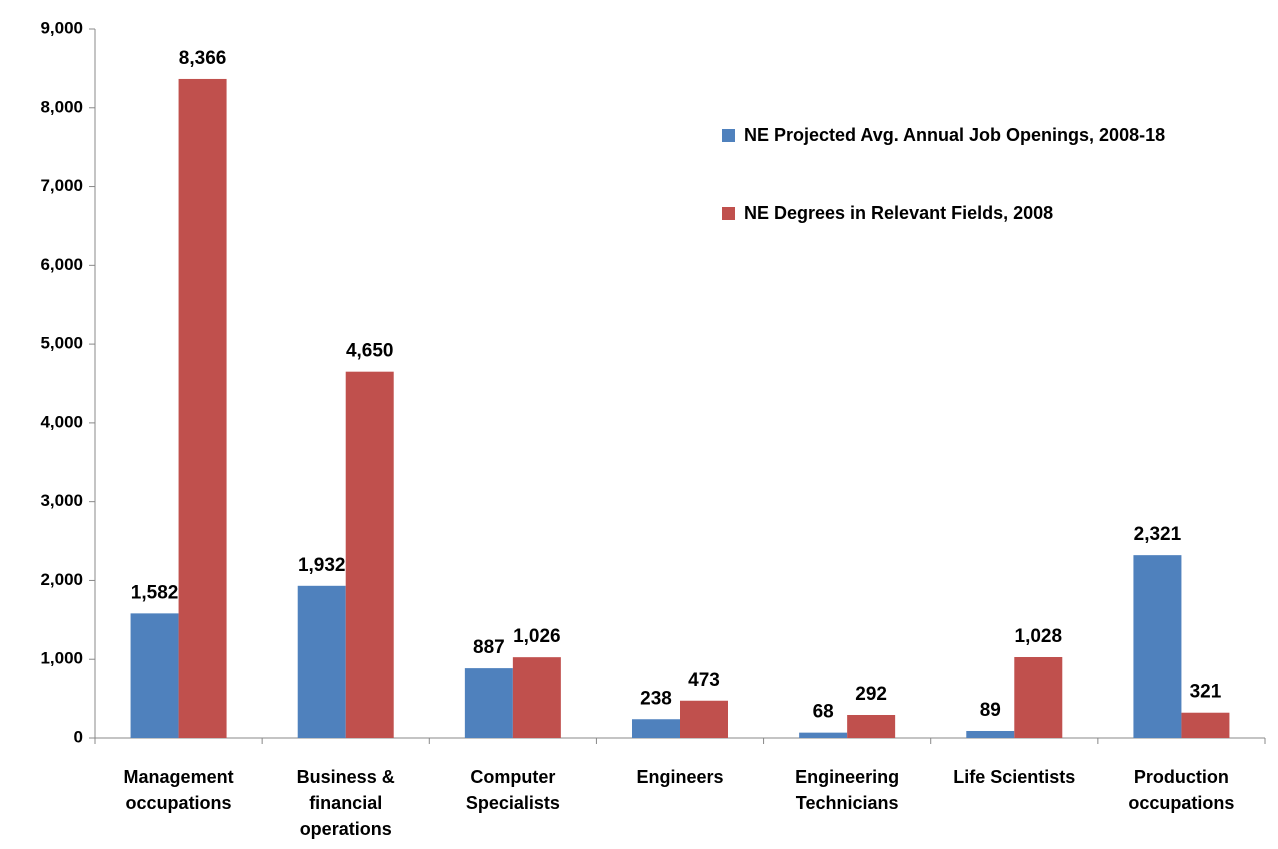 This screenshot has height=849, width=1278. Describe the element at coordinates (61, 185) in the screenshot. I see `y-tick-label: 7,000` at that location.